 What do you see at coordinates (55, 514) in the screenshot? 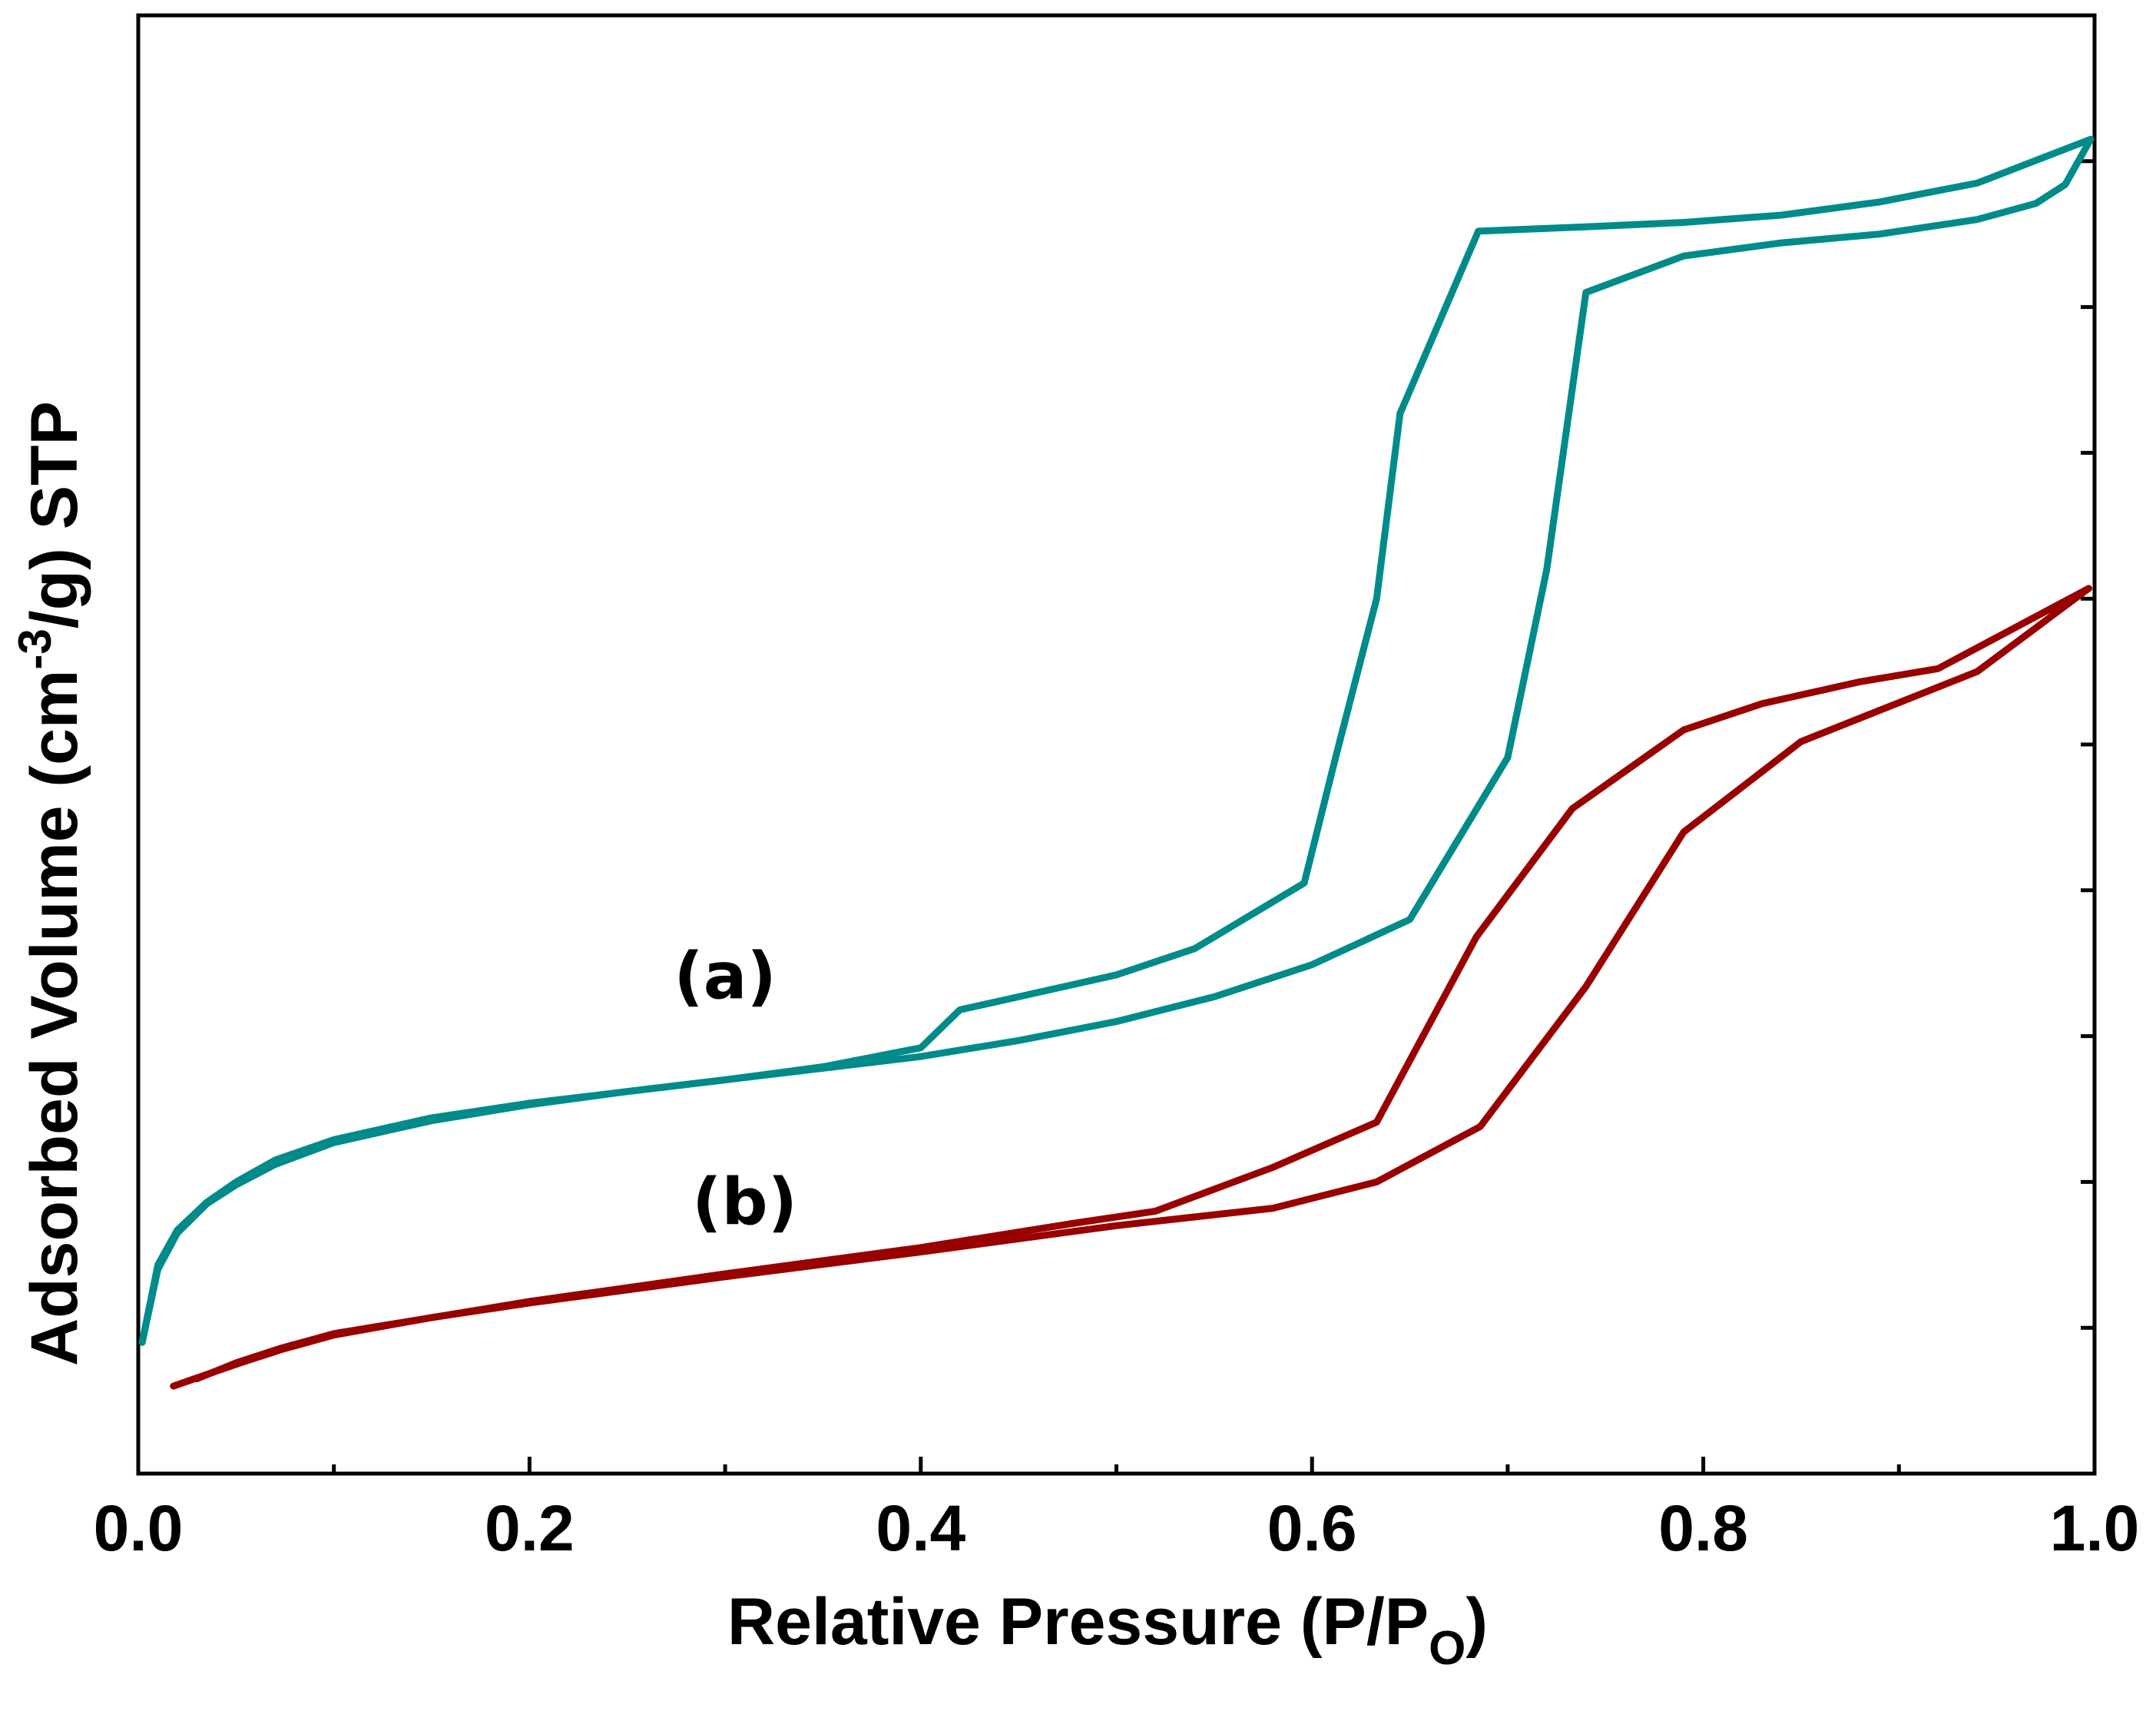
I see `y-axis-title-rest: /g) STP` at bounding box center [55, 514].